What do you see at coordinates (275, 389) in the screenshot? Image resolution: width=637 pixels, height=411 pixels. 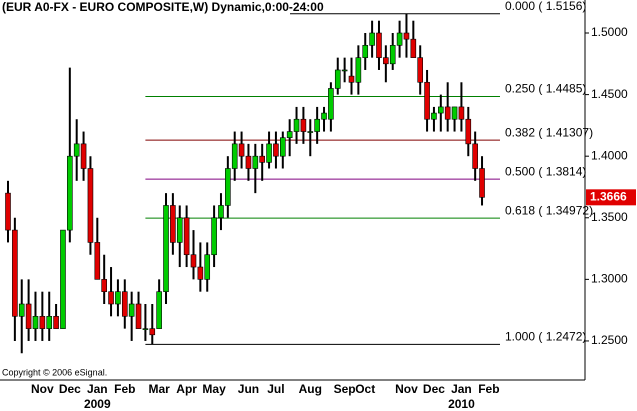 I see `x-tick-label: Jul` at bounding box center [275, 389].